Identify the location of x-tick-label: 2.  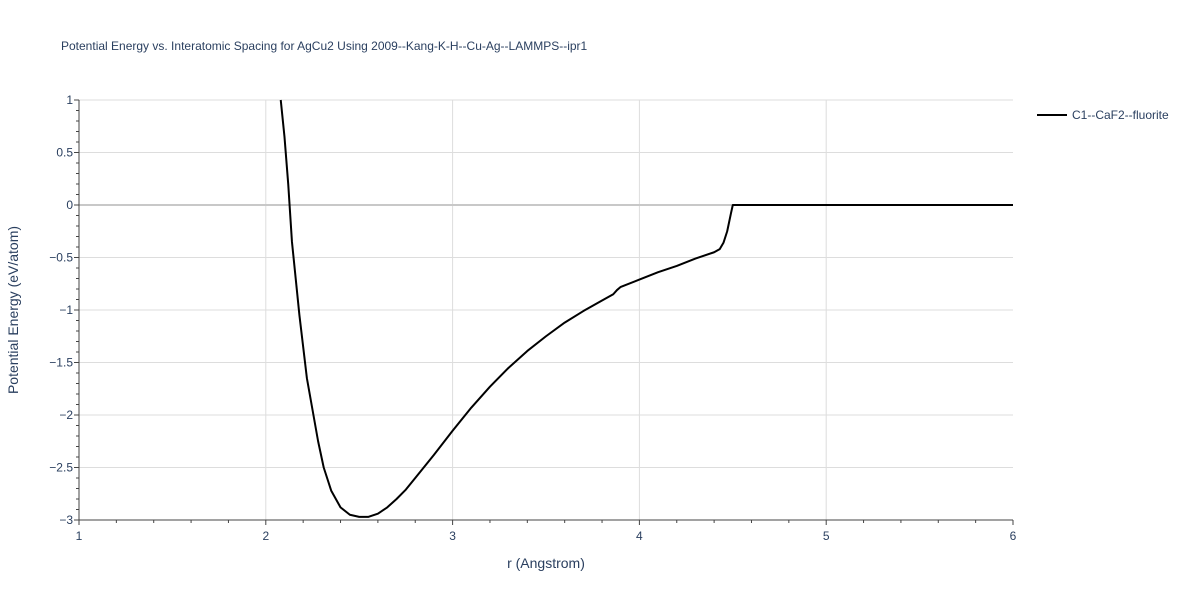
(265, 536).